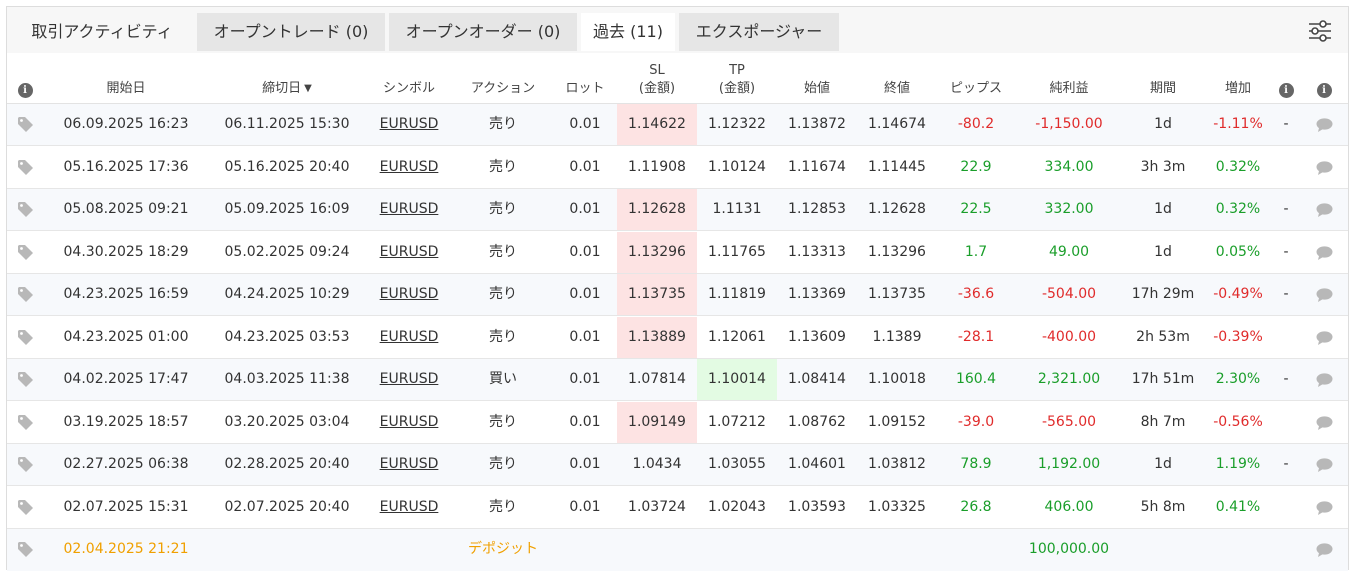  I want to click on cell-close-price: 1.03325, so click(897, 506).